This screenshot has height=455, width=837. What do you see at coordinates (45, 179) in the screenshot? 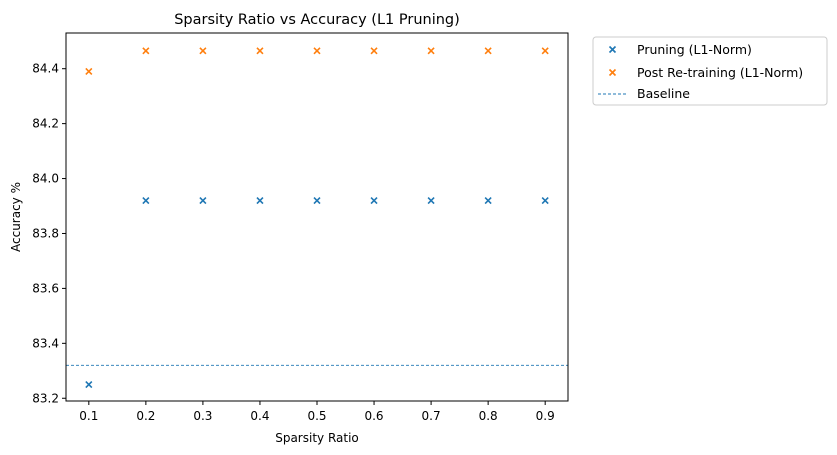
I see `y-tick-label: 84.0` at bounding box center [45, 179].